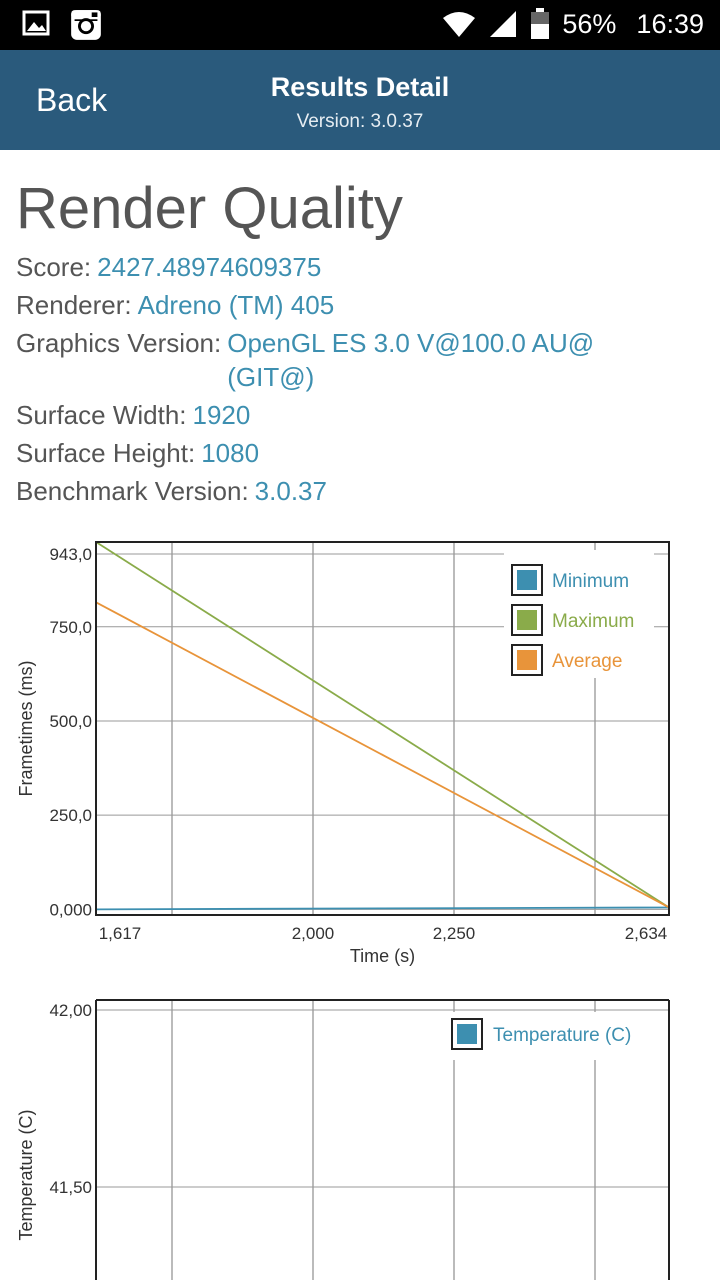 The height and width of the screenshot is (1280, 720). Describe the element at coordinates (70, 909) in the screenshot. I see `y-tick-label: 0,000` at that location.